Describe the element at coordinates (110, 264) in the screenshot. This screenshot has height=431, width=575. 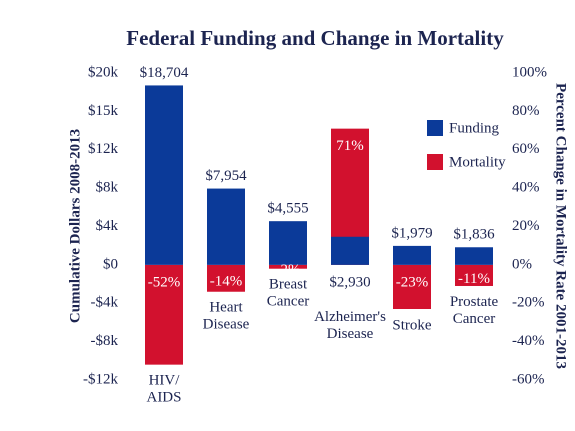
I see `y-tick-label: $0` at that location.